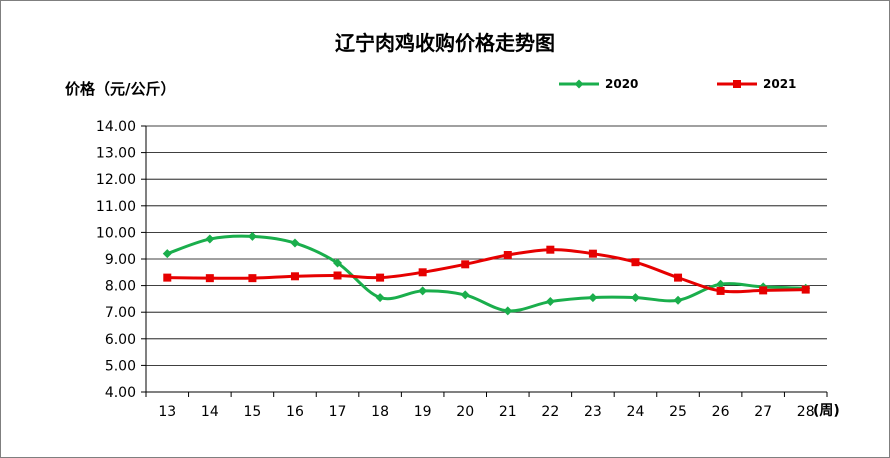 The image size is (890, 458). What do you see at coordinates (423, 412) in the screenshot?
I see `x-tick-label: 19` at bounding box center [423, 412].